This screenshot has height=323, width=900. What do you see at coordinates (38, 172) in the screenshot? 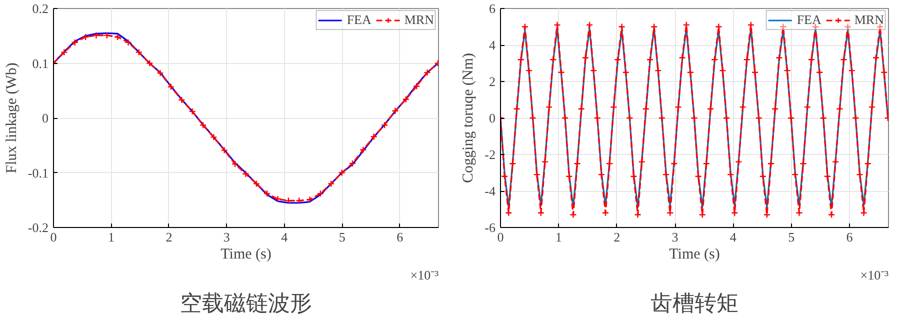
I see `y-tick-label: -0.1` at bounding box center [38, 172].